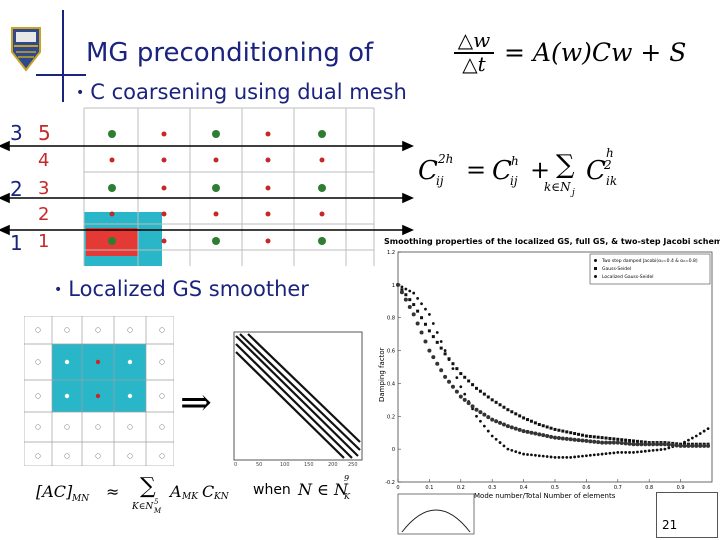 Image resolution: width=720 pixels, height=540 pixels. Describe the element at coordinates (573, 193) in the screenshot. I see `eq-sum-sub-j: j` at that location.